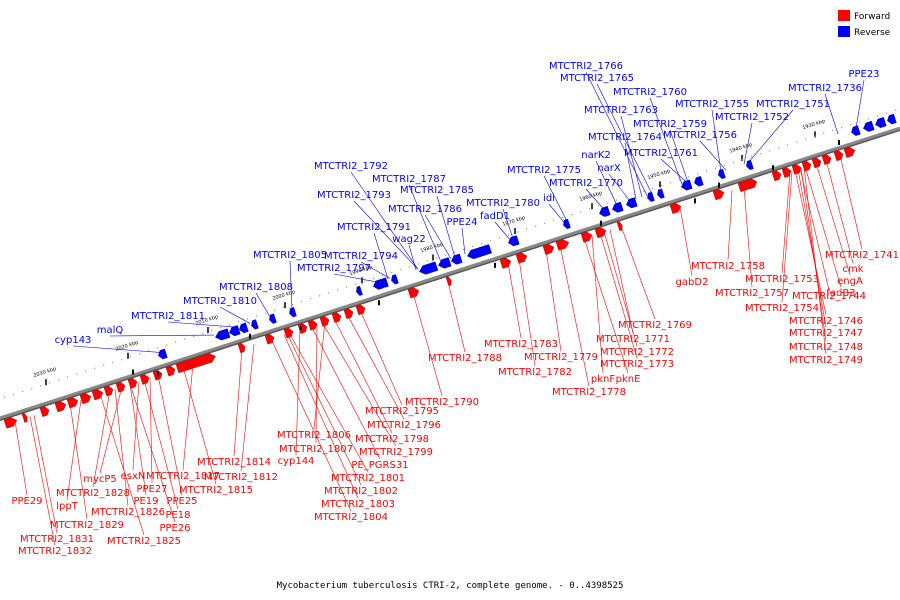 The height and width of the screenshot is (600, 900). I want to click on forward-gene-label: MTCTRI2_1744, so click(829, 296).